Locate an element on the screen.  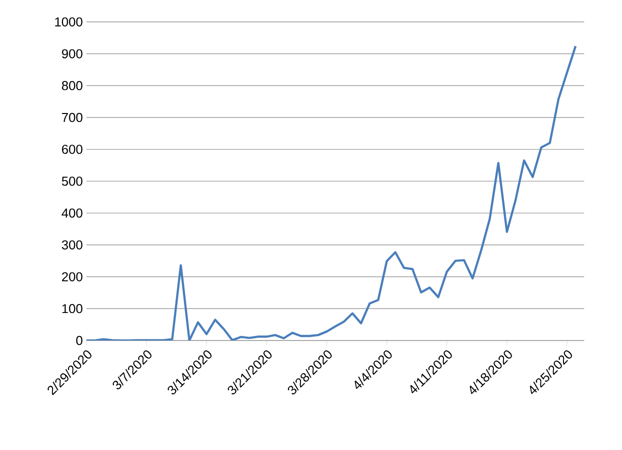
y-tick-label: 600 is located at coordinates (72, 149).